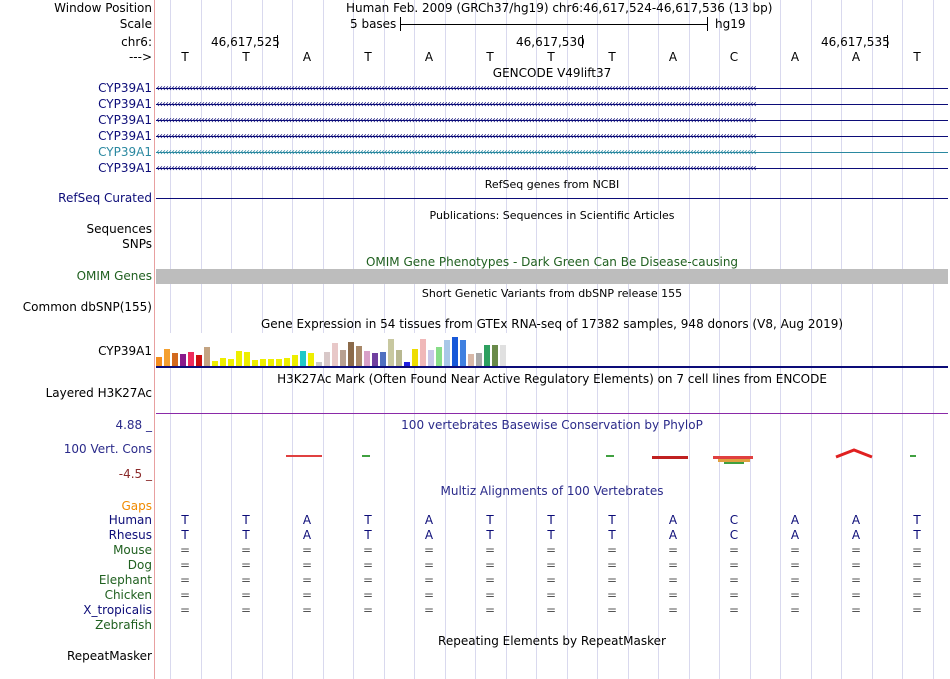  I want to click on dbsnp-label: Common dbSNP(155), so click(87, 307).